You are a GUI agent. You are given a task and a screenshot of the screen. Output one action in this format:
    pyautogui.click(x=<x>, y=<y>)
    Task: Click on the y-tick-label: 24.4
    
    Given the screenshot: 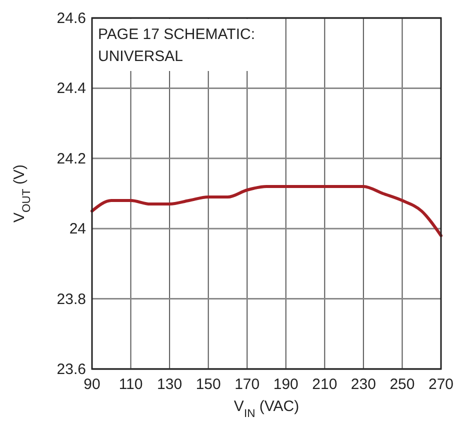 What is the action you would take?
    pyautogui.click(x=71, y=89)
    